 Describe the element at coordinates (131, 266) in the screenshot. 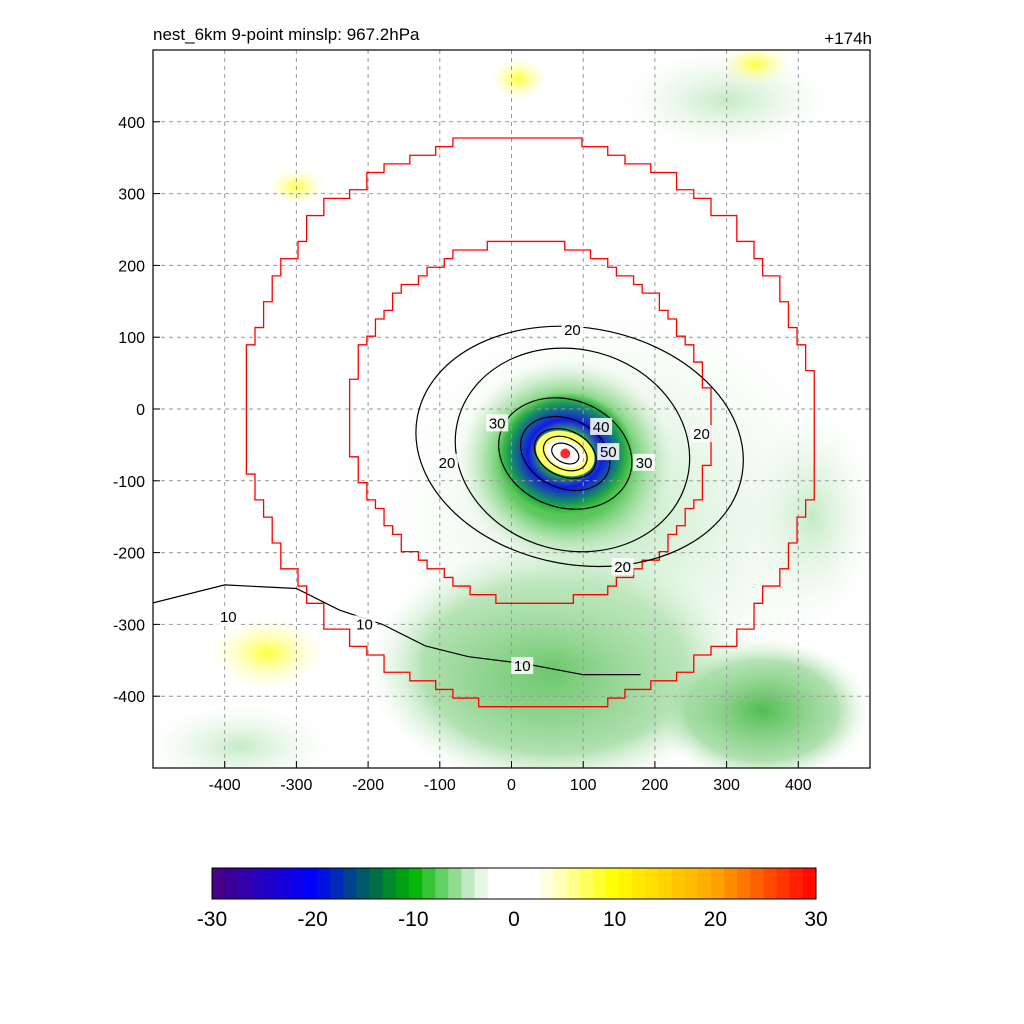

I see `y-tick-label: 200` at that location.